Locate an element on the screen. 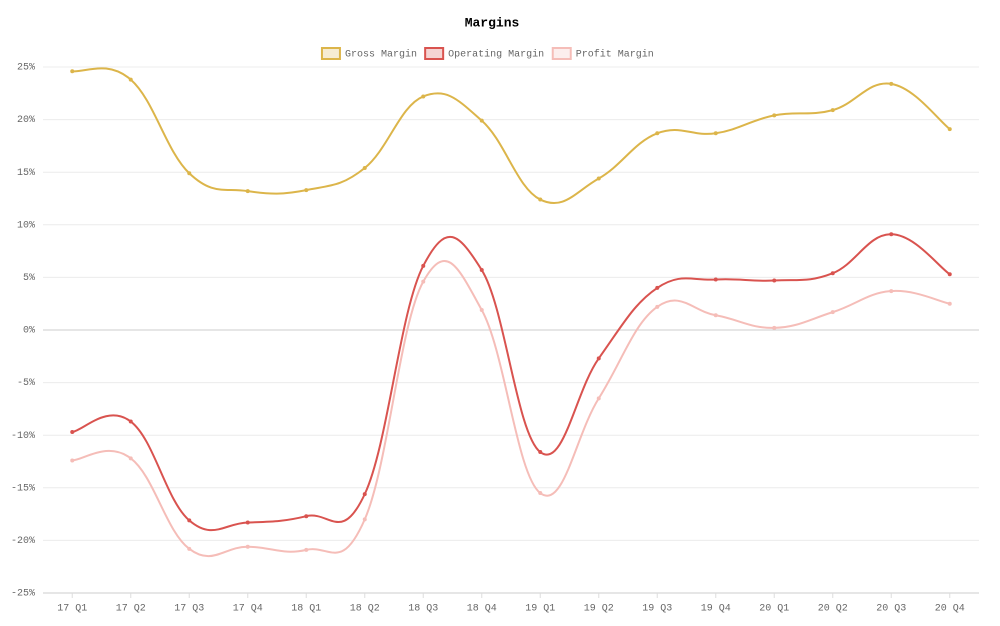 The width and height of the screenshot is (1000, 626). x-tick-label: 17 Q1 is located at coordinates (72, 609).